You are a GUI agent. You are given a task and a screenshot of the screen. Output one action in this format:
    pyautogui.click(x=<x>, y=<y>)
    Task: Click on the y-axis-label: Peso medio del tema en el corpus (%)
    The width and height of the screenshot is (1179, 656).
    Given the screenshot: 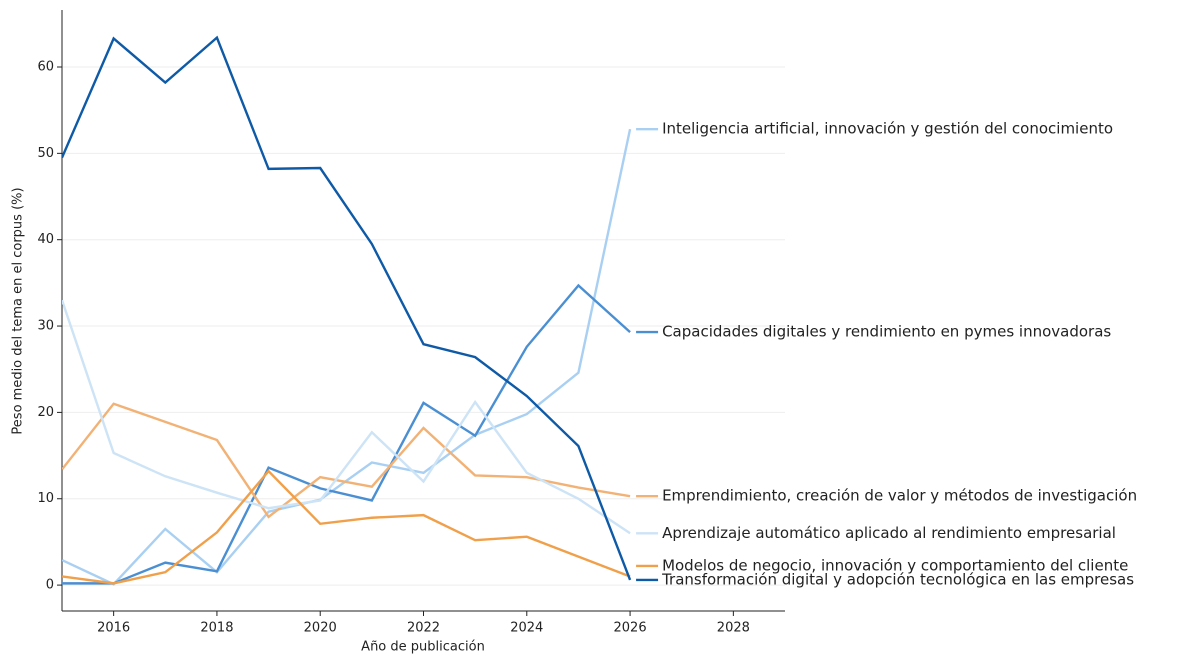 What is the action you would take?
    pyautogui.click(x=18, y=310)
    